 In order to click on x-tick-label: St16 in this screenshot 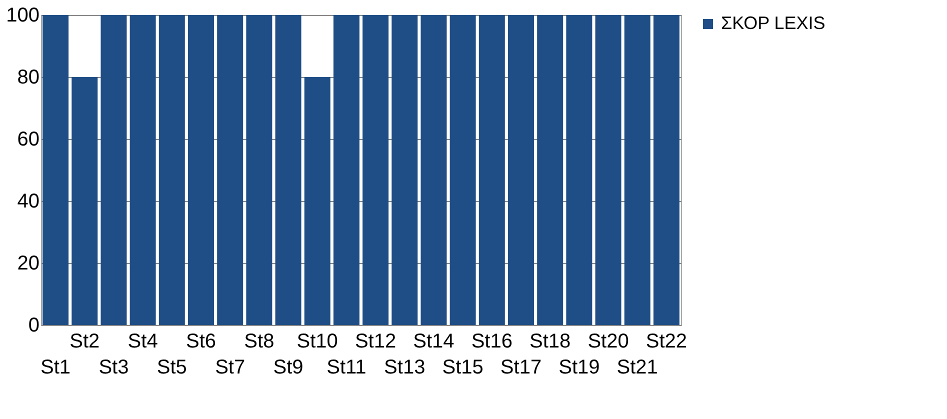, I will do `click(491, 341)`.